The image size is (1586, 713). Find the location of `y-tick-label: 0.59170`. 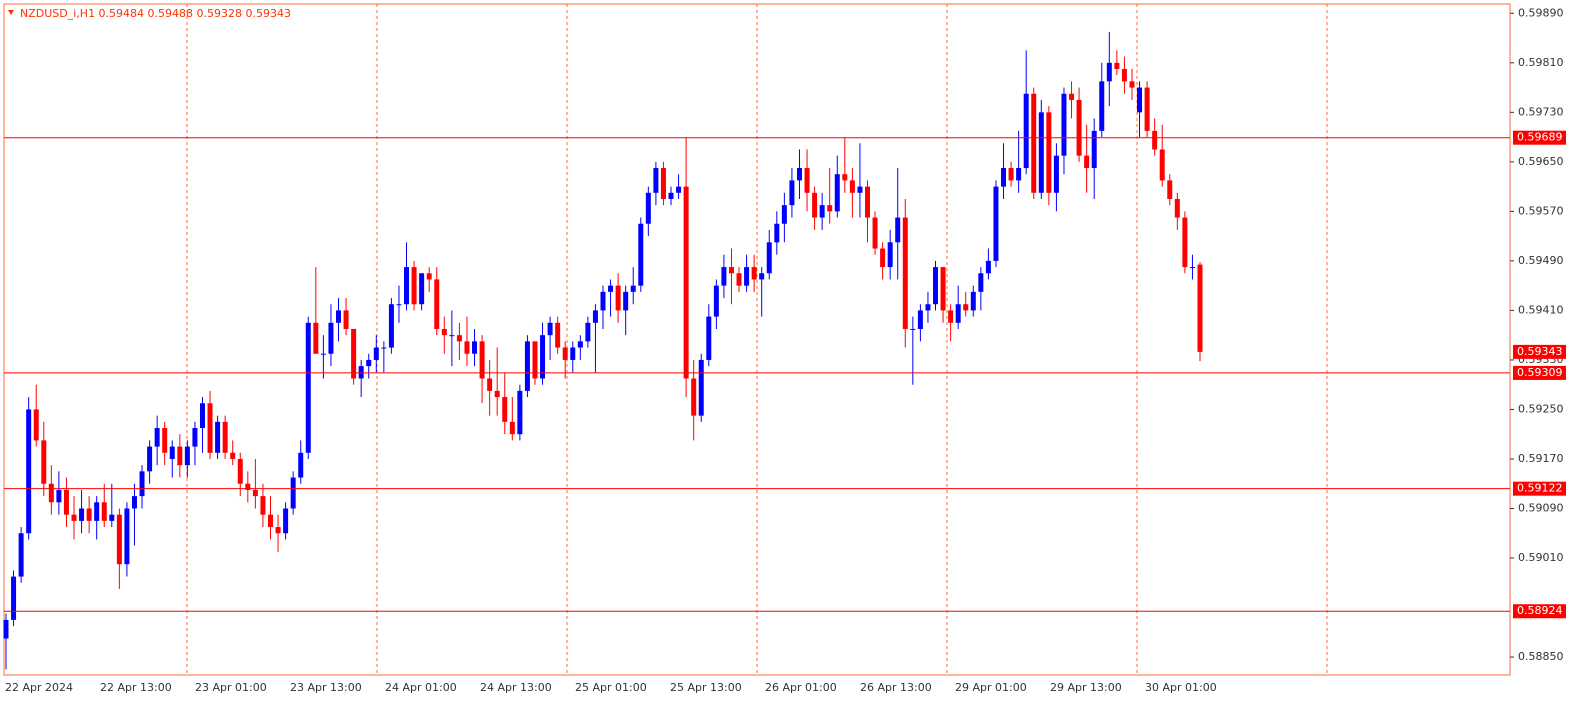

y-tick-label: 0.59170 is located at coordinates (1541, 458).